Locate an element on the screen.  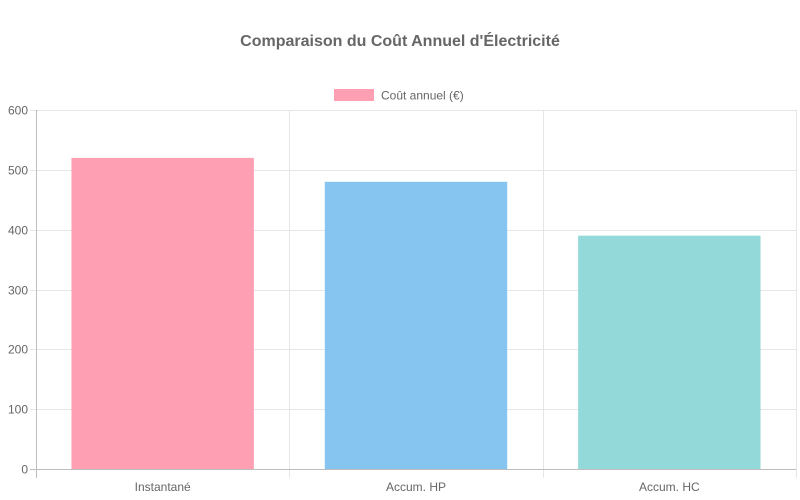
y-tick-label: 600 is located at coordinates (18, 111).